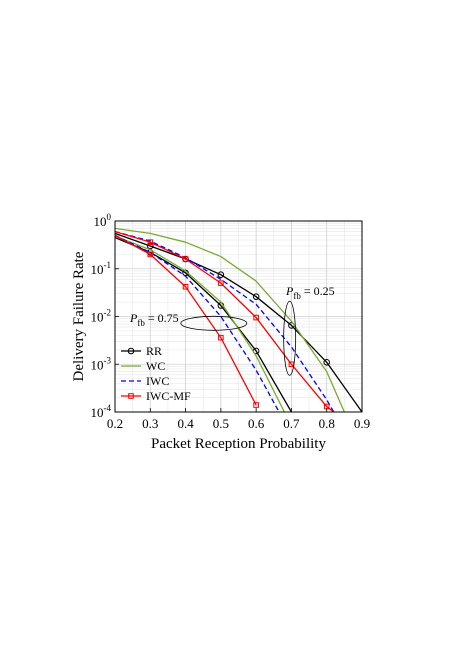  I want to click on legend-label: RR, so click(154, 351).